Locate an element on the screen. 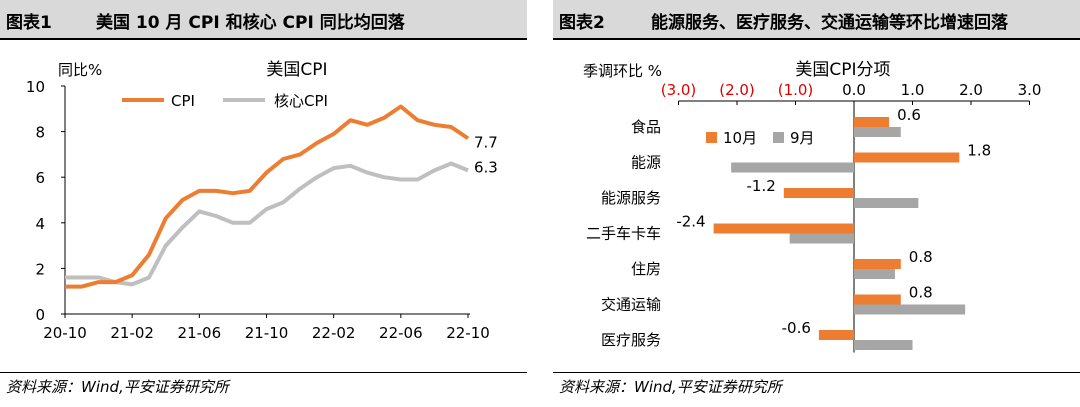  series-end-label: 7.7 is located at coordinates (486, 142).